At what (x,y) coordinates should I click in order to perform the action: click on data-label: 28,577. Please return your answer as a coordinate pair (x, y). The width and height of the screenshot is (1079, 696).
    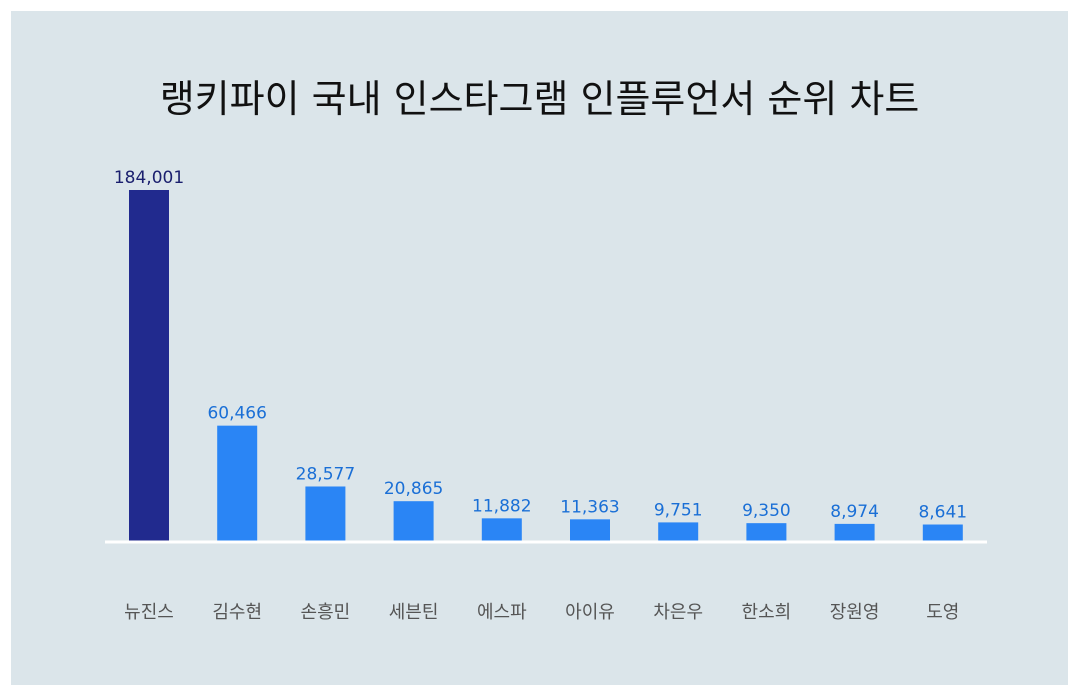
    Looking at the image, I should click on (325, 474).